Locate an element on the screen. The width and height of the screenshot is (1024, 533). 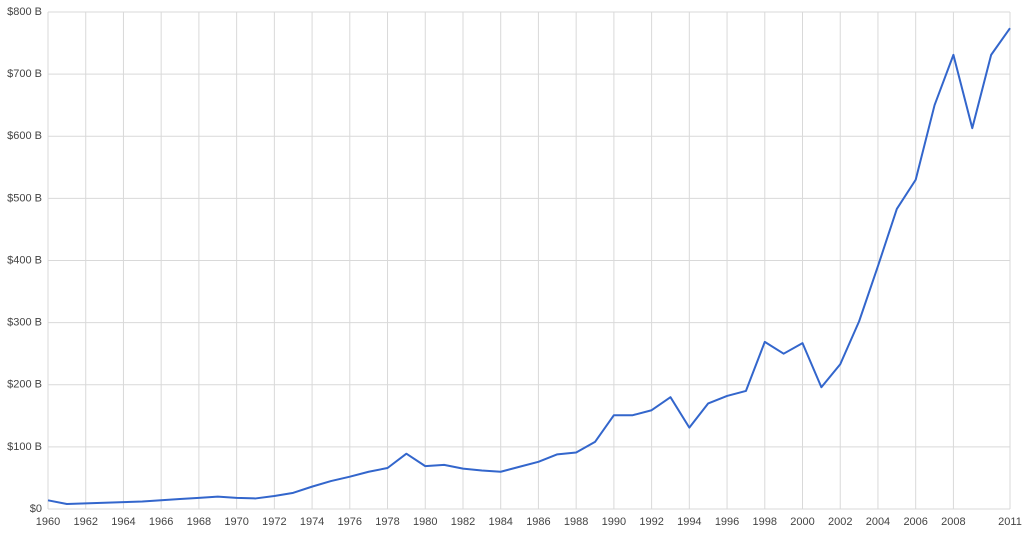
x-tick-label: 1976 is located at coordinates (350, 522).